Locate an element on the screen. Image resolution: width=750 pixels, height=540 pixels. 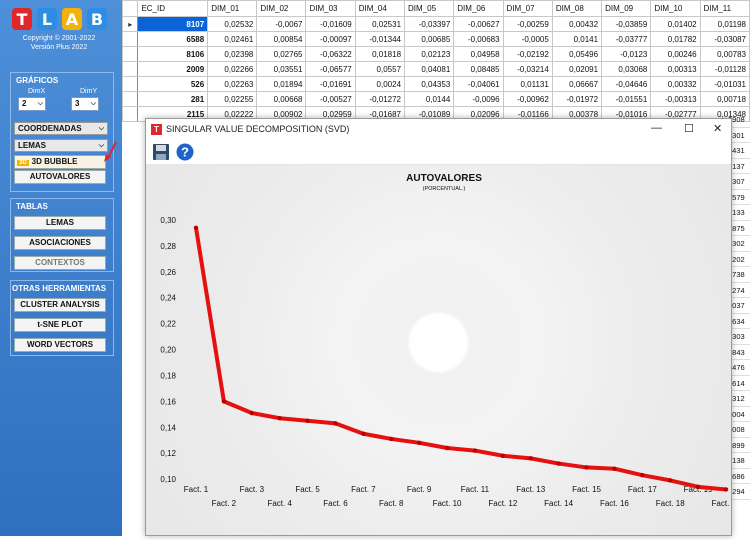
table-cell: -0,03214 is located at coordinates (527, 69).